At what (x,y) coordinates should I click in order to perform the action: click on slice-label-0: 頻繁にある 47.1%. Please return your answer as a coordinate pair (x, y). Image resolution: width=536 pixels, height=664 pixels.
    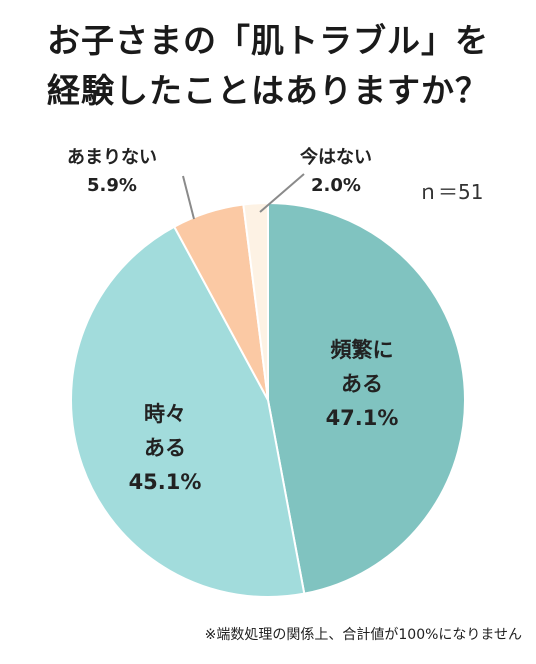
    Looking at the image, I should click on (362, 384).